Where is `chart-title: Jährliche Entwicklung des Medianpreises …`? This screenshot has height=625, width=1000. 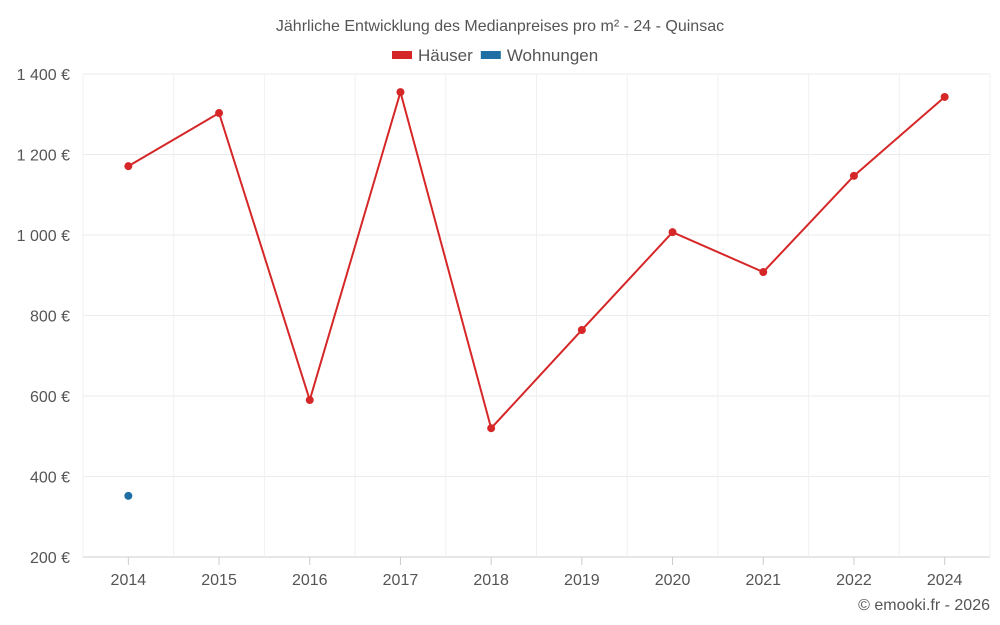
chart-title: Jährliche Entwicklung des Medianpreises … is located at coordinates (500, 26).